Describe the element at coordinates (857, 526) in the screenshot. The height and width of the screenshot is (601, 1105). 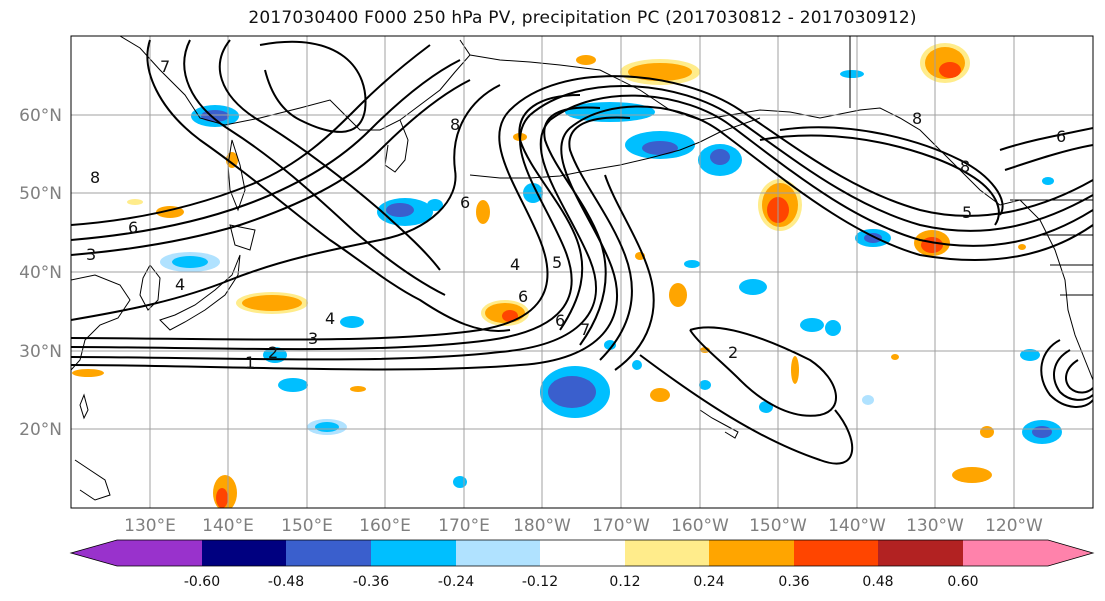
I see `lon-label: 140°W` at that location.